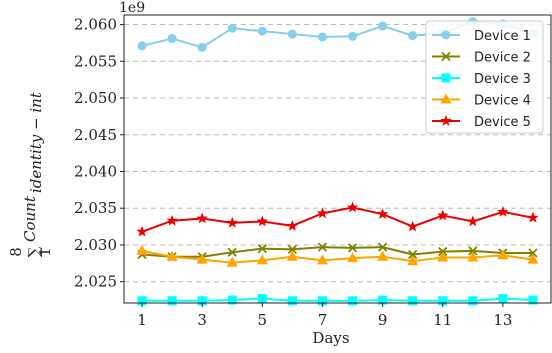  What do you see at coordinates (95, 282) in the screenshot?
I see `y-tick-label: 2.025` at bounding box center [95, 282].